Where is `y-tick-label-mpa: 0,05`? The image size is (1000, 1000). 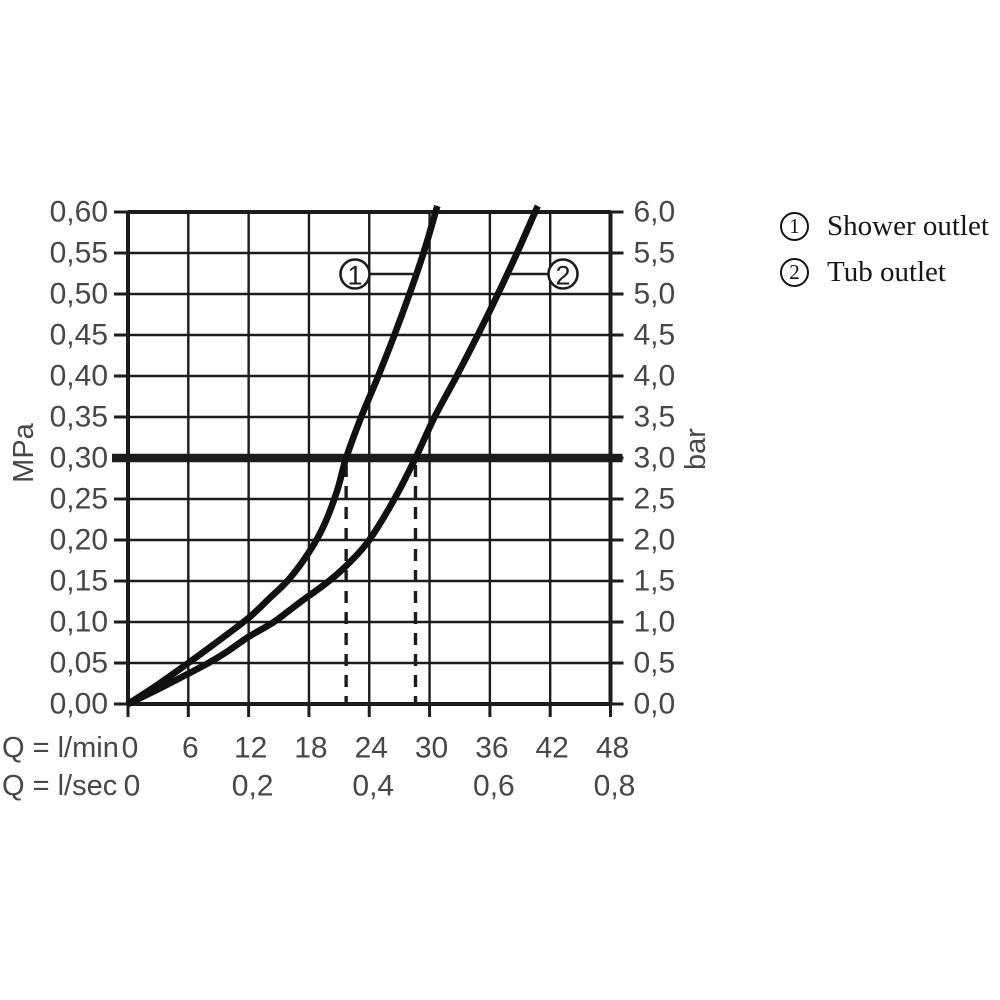 y-tick-label-mpa: 0,05 is located at coordinates (79, 663).